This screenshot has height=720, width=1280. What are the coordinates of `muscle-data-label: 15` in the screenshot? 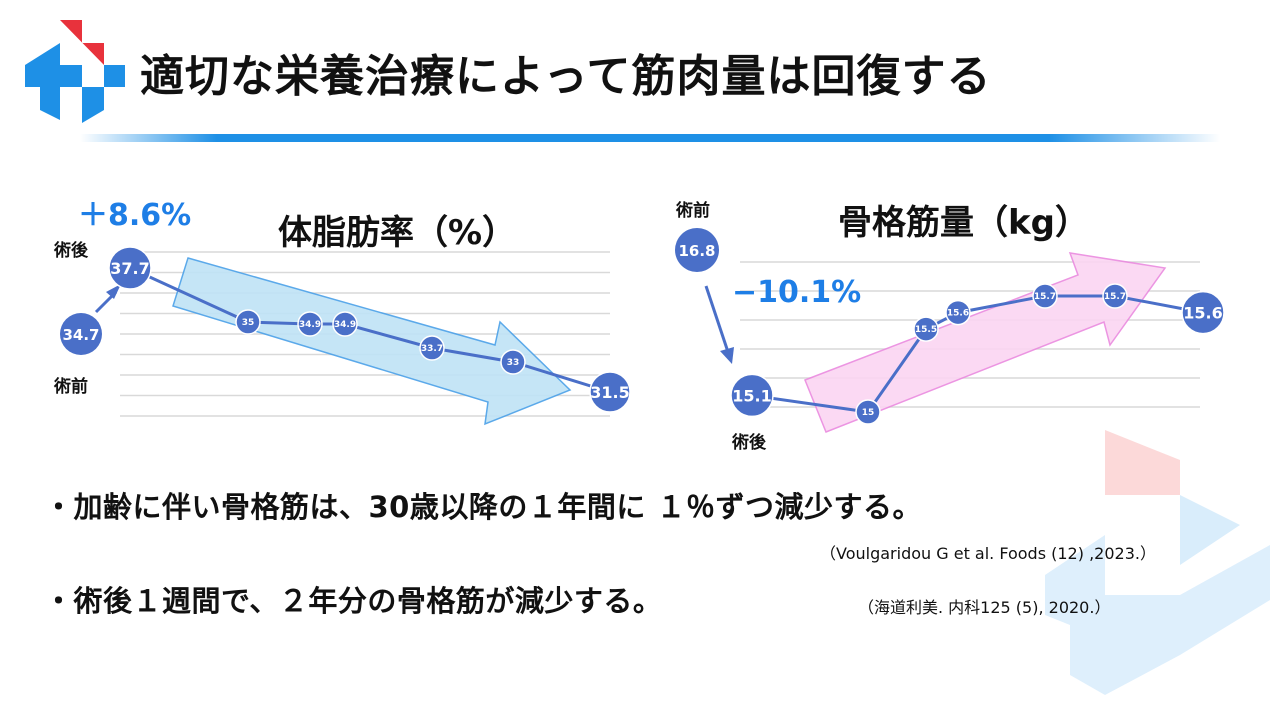 It's located at (868, 413).